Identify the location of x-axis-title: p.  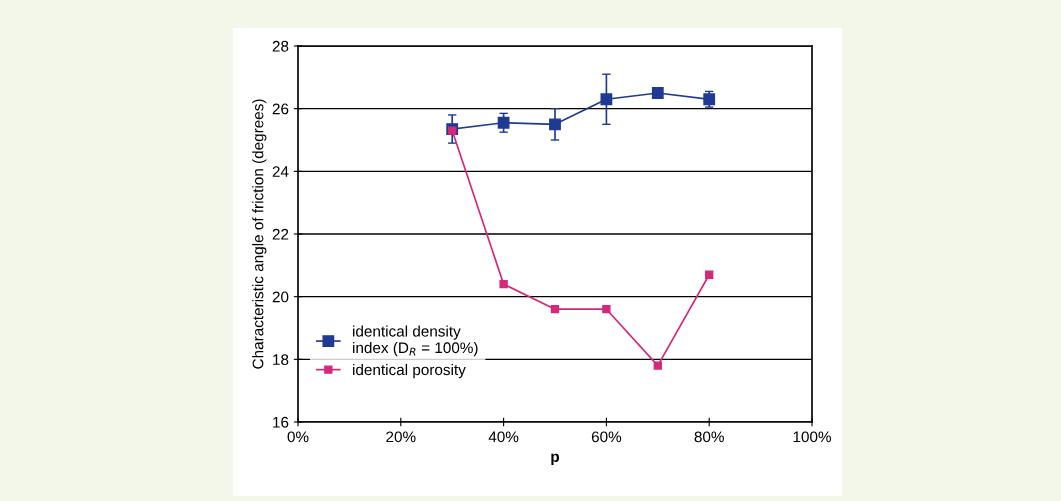
(555, 459).